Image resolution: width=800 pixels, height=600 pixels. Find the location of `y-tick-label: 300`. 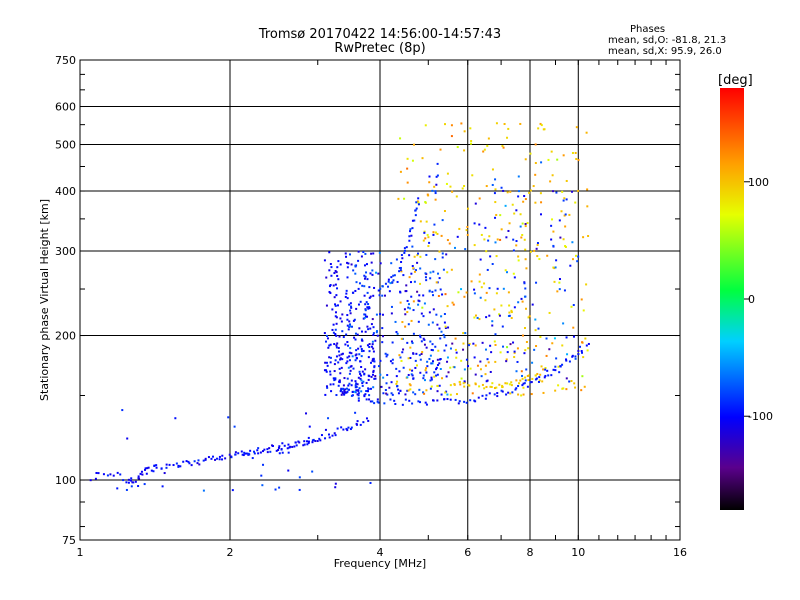

y-tick-label: 300 is located at coordinates (65, 251).